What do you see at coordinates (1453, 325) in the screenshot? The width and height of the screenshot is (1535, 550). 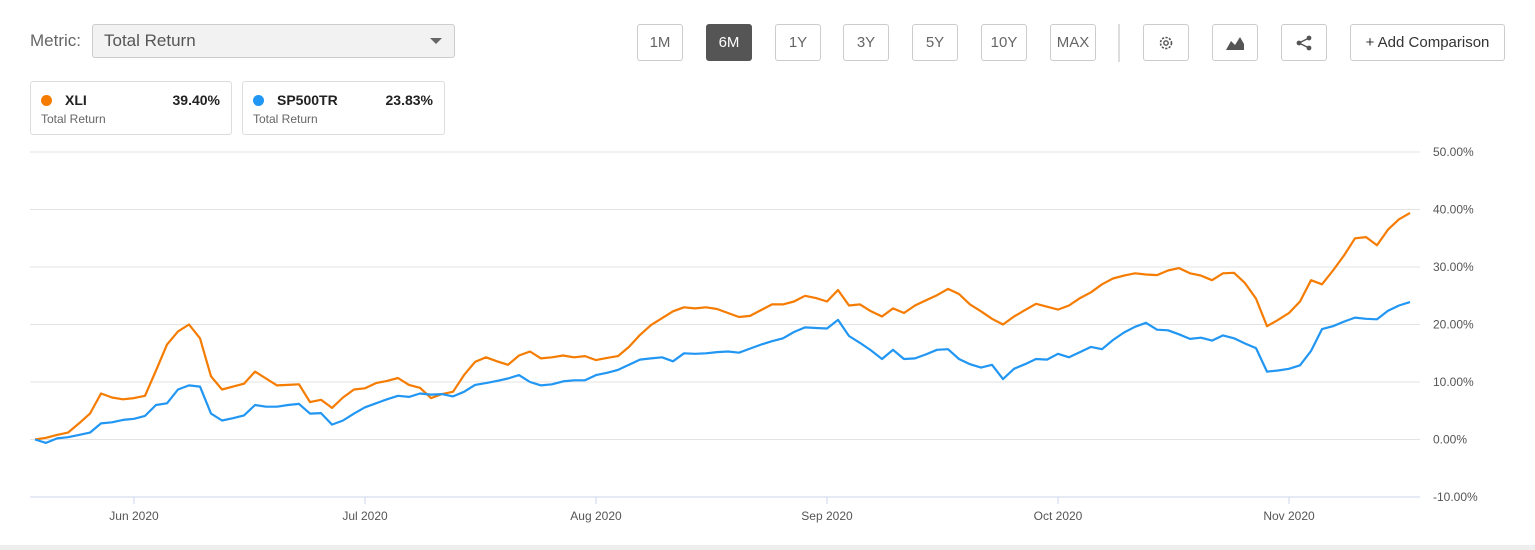 I see `y-tick-label: 20.00%` at bounding box center [1453, 325].